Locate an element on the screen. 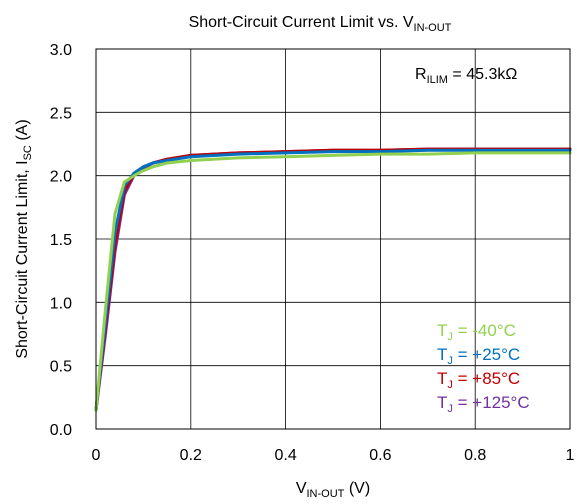 The image size is (581, 504). legend-entry: TJ = +25°C is located at coordinates (478, 356).